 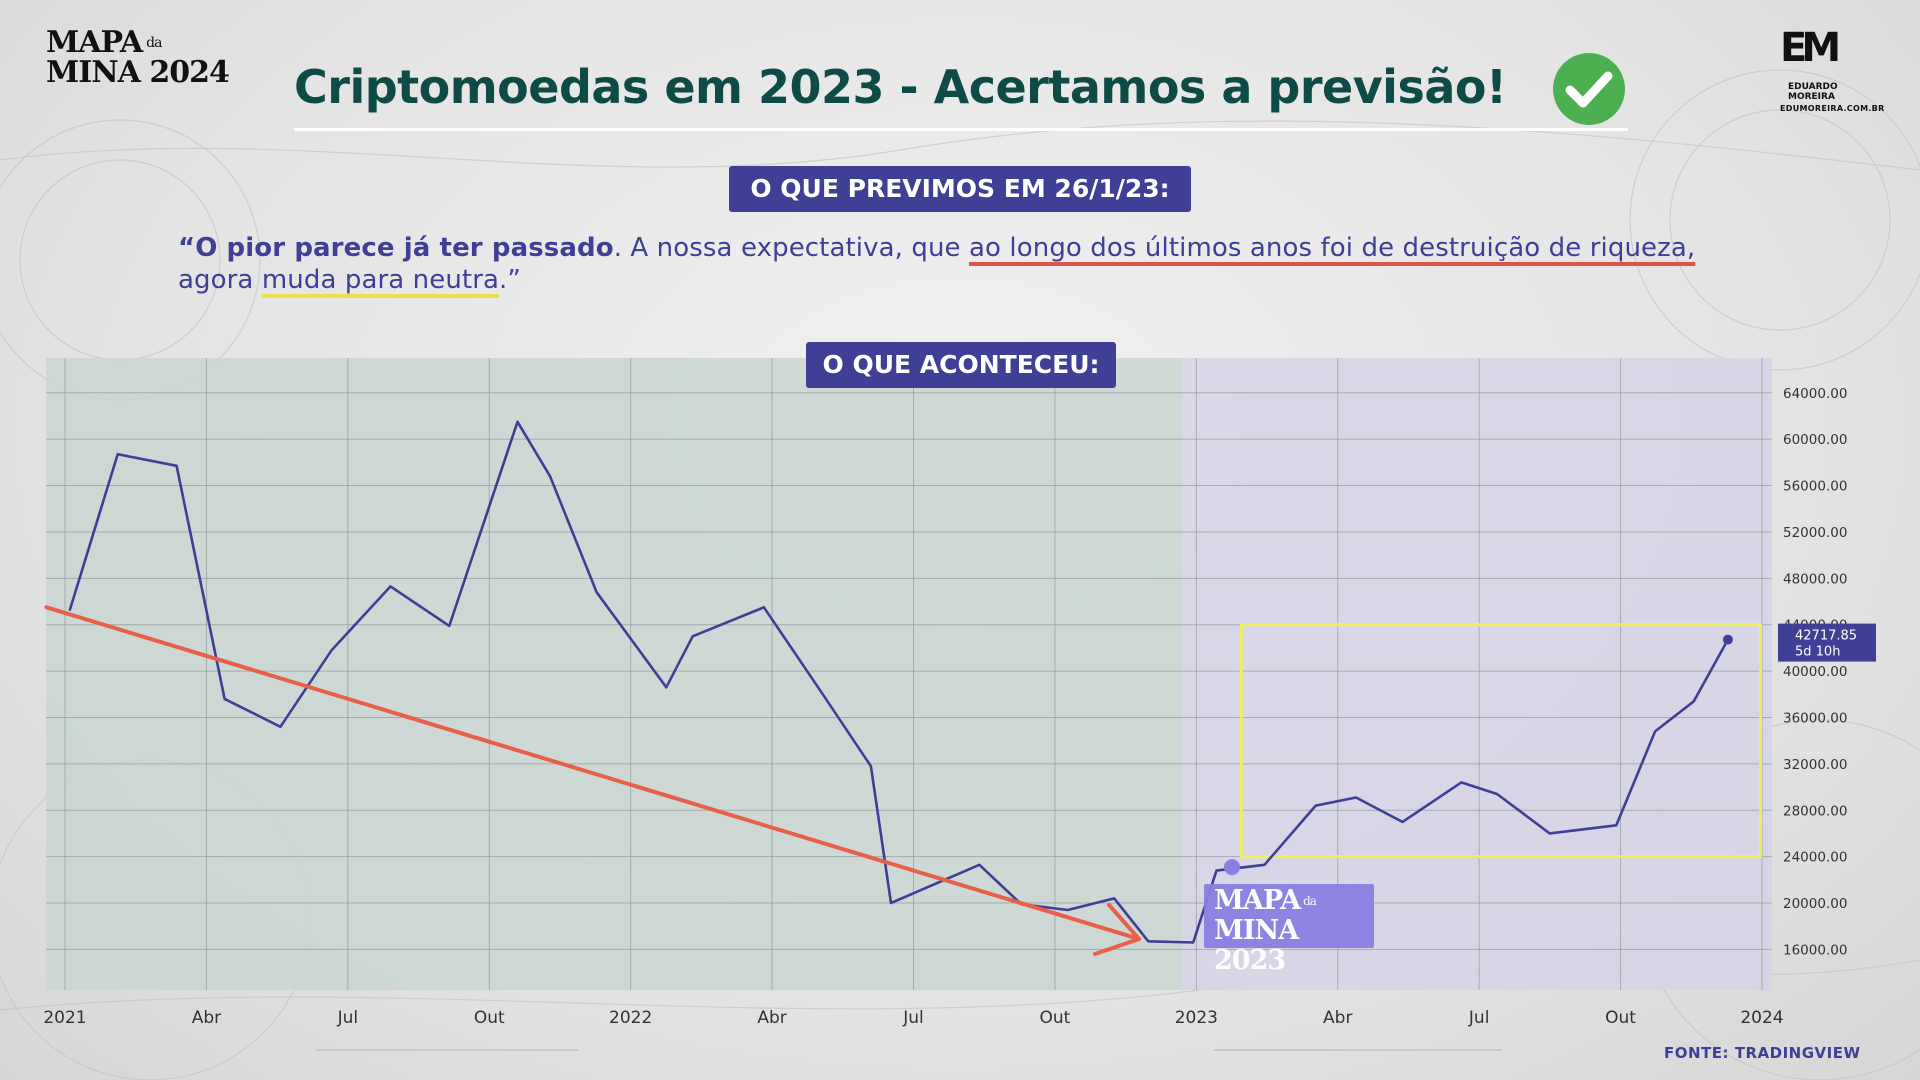 I want to click on y-tick-label: 40000.00, so click(x=1815, y=672).